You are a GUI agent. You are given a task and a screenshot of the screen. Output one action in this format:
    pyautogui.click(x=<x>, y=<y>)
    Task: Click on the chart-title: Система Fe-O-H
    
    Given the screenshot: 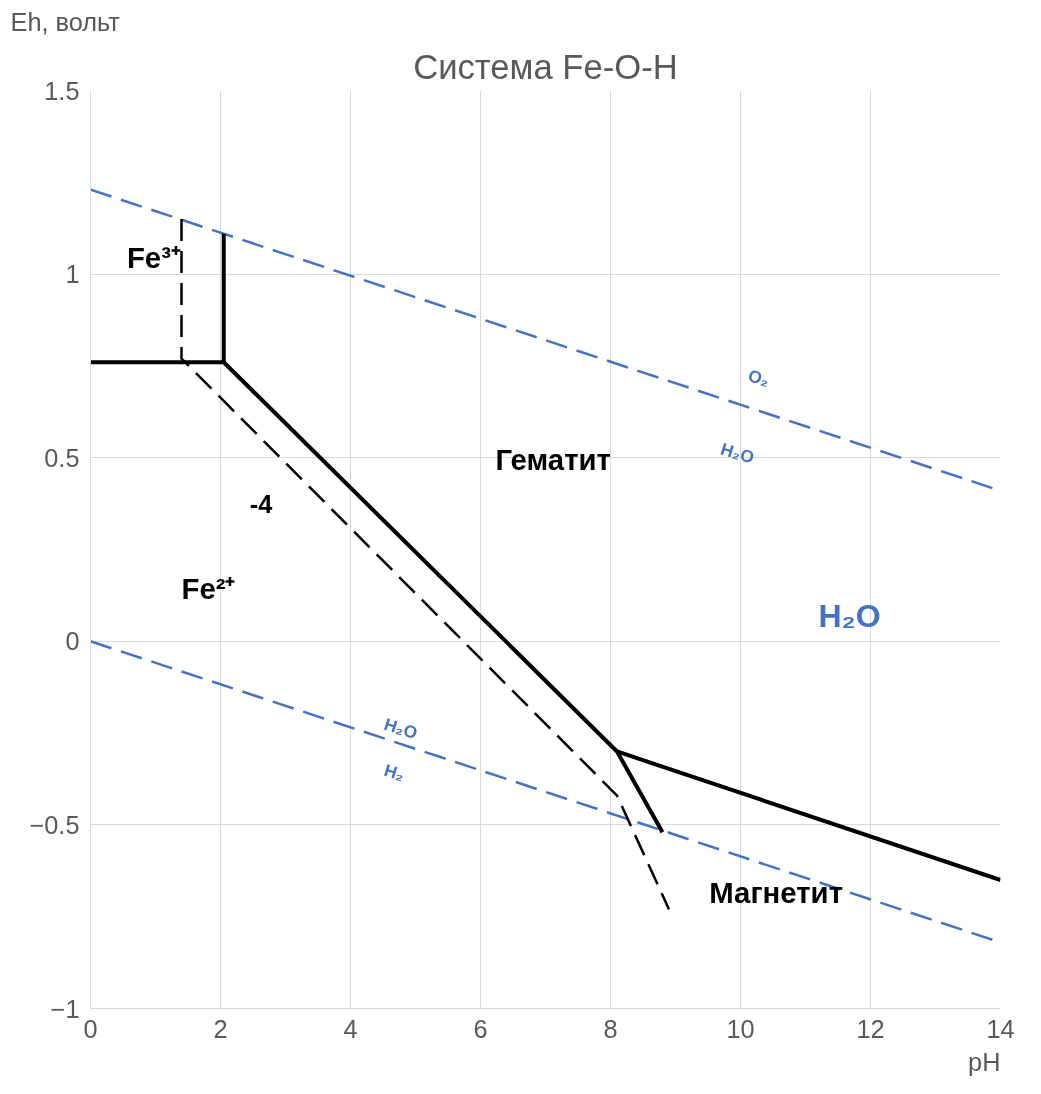 What is the action you would take?
    pyautogui.click(x=545, y=66)
    